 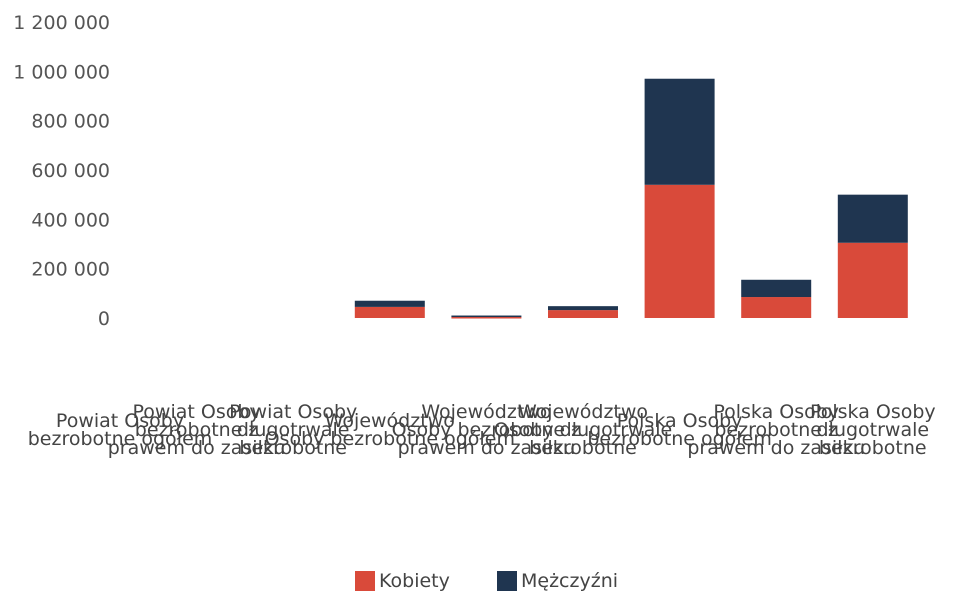 What do you see at coordinates (390, 439) in the screenshot?
I see `x-category-label-line: Osoby bezrobotne ogółem` at bounding box center [390, 439].